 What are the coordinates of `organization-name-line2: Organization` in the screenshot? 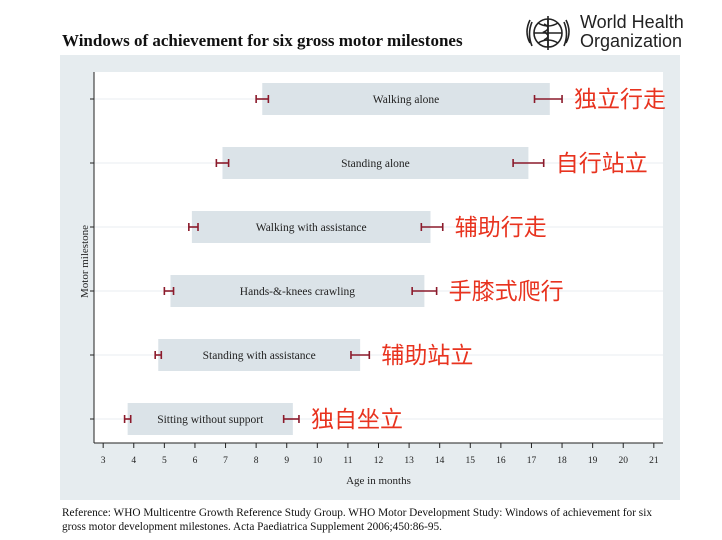 It's located at (631, 41).